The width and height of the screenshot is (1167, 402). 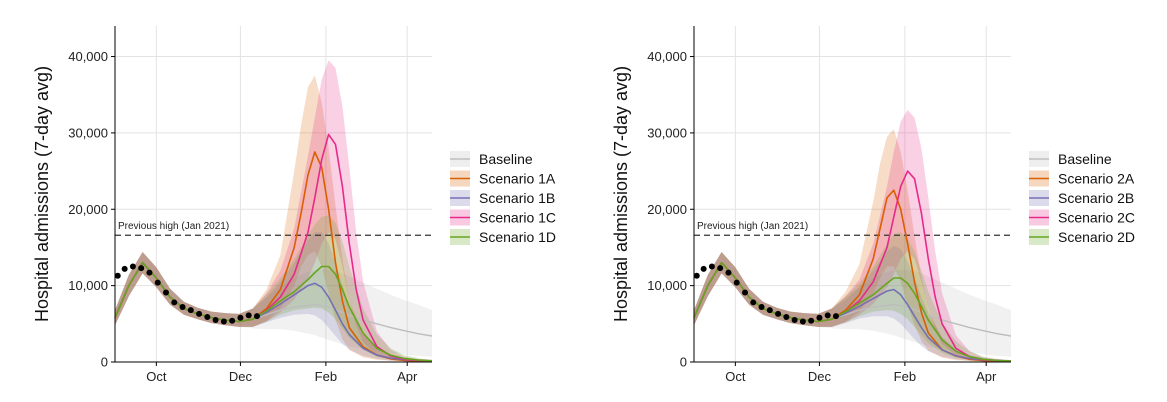 I want to click on c1-x-tick-label-0: Oct, so click(x=735, y=376).